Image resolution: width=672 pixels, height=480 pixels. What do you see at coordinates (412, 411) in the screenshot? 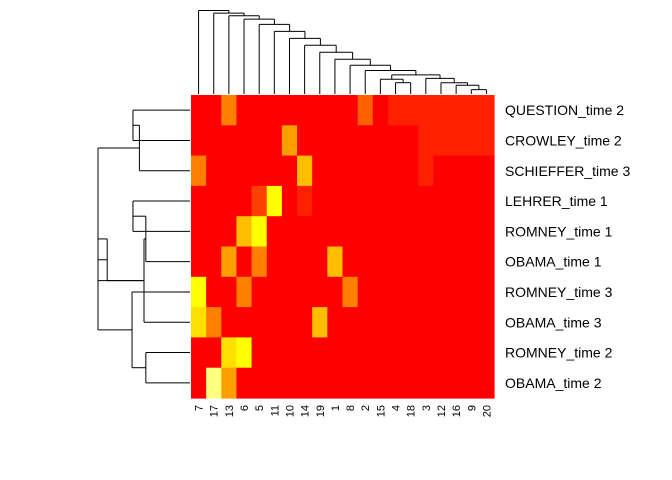
I see `column-label: 18` at bounding box center [412, 411].